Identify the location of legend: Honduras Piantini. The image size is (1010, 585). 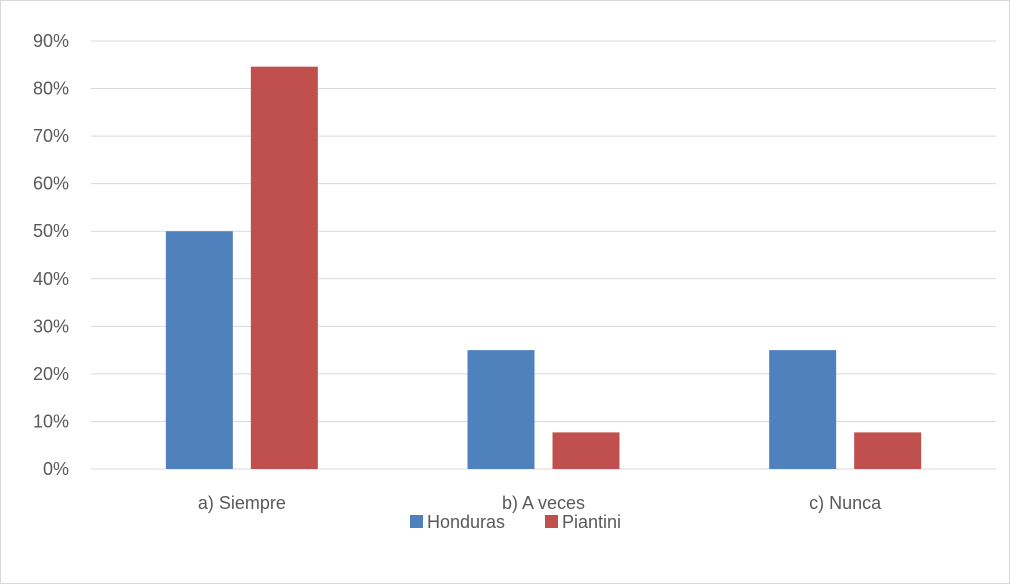
(515, 522).